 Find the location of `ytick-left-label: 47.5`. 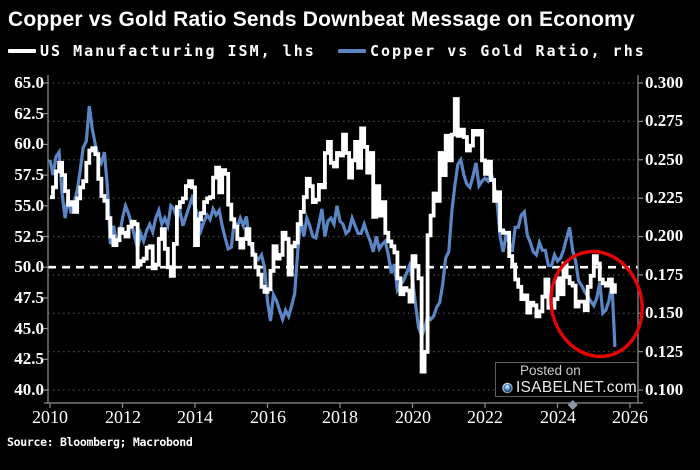

ytick-left-label: 47.5 is located at coordinates (29, 297).